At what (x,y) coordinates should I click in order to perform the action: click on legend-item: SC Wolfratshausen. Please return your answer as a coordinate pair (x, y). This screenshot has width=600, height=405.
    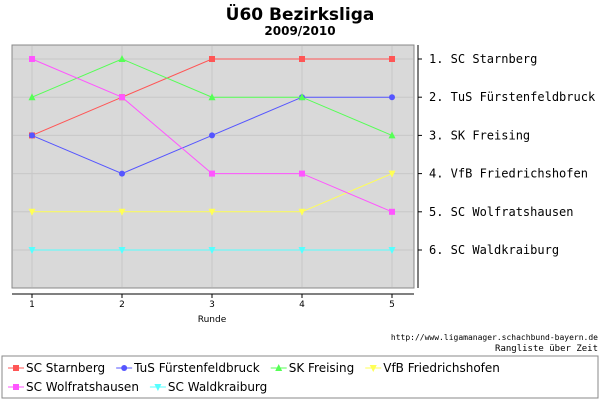
    Looking at the image, I should click on (73, 387).